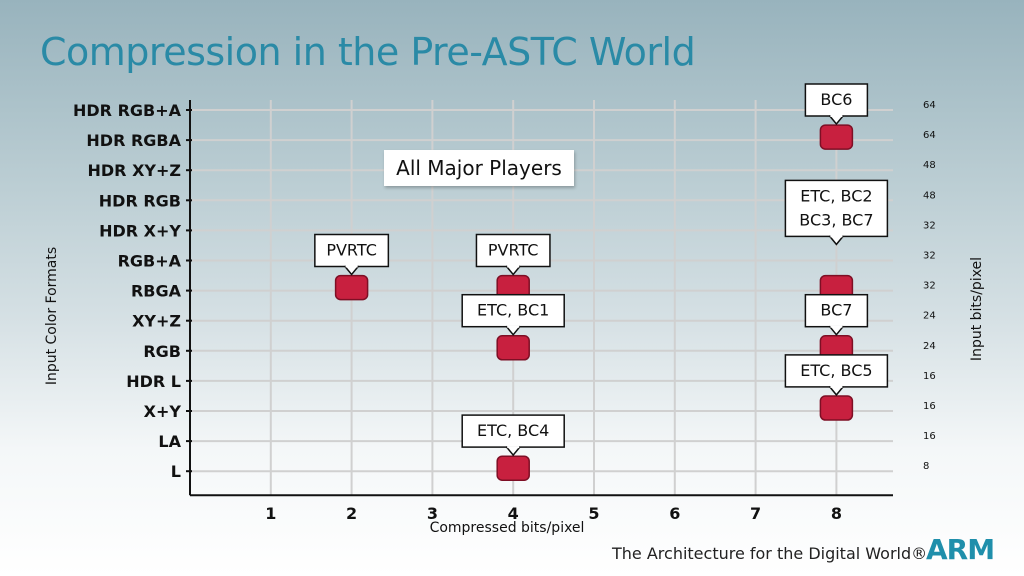 The height and width of the screenshot is (576, 1024). I want to click on y-tick-label: HDR RGB, so click(140, 200).